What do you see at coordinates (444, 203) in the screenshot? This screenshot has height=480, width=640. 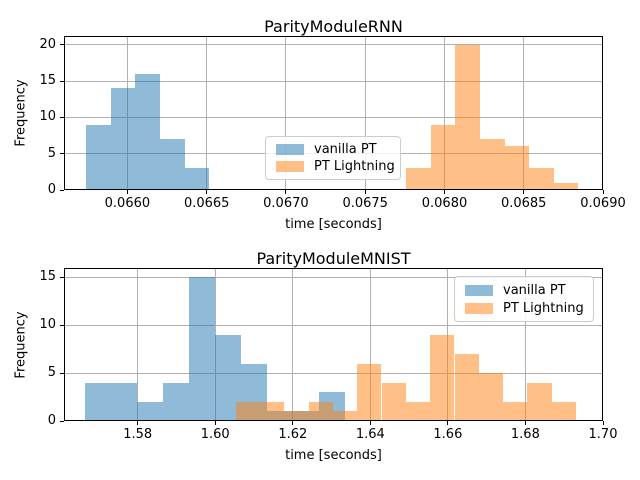 I see `x-tick-label: 0.0680` at bounding box center [444, 203].